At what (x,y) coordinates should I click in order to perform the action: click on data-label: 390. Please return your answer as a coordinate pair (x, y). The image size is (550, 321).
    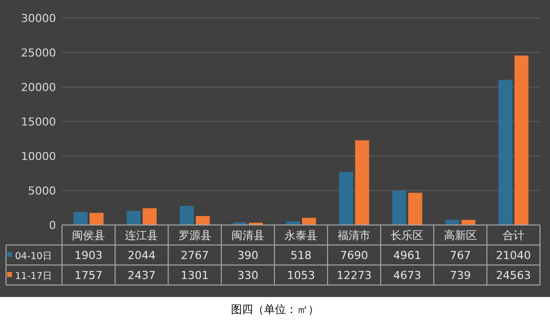
    Looking at the image, I should click on (247, 255).